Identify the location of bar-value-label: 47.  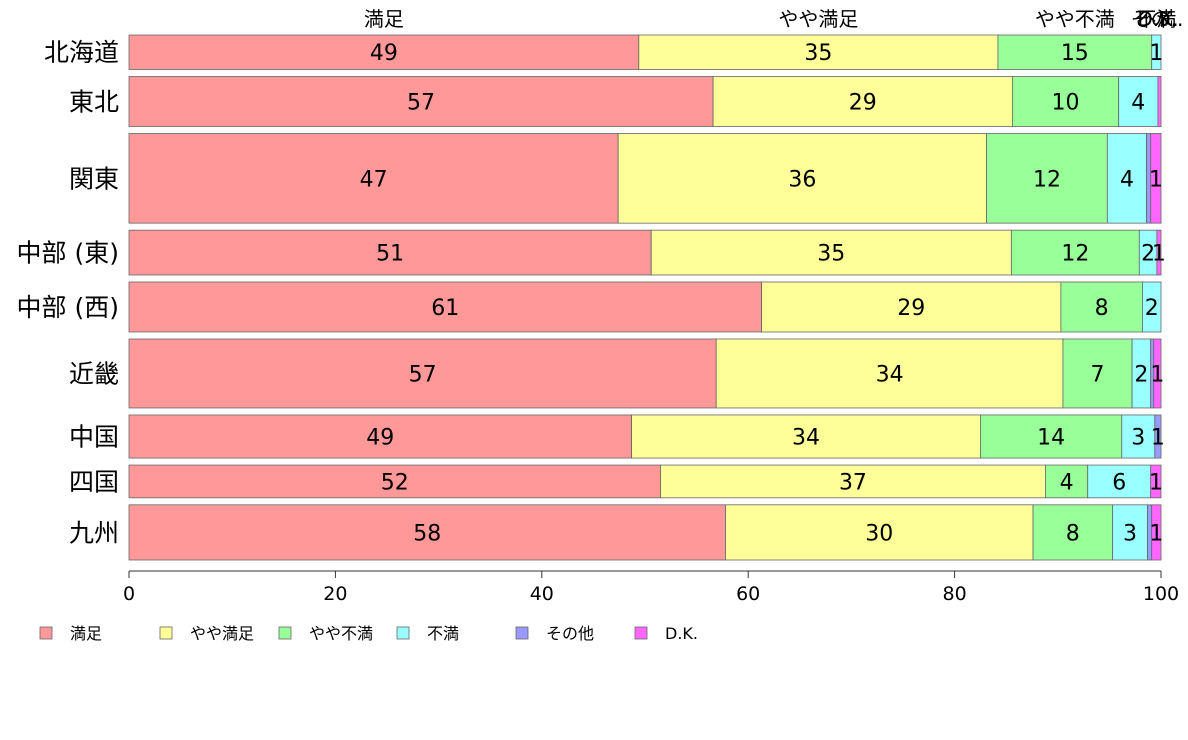
(374, 179).